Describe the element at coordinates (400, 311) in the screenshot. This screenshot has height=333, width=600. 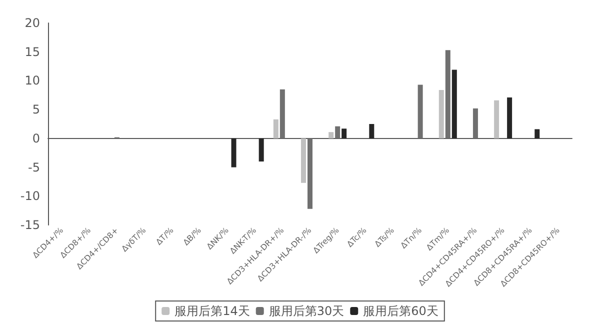
I see `legend-label: 服用后第60天` at that location.